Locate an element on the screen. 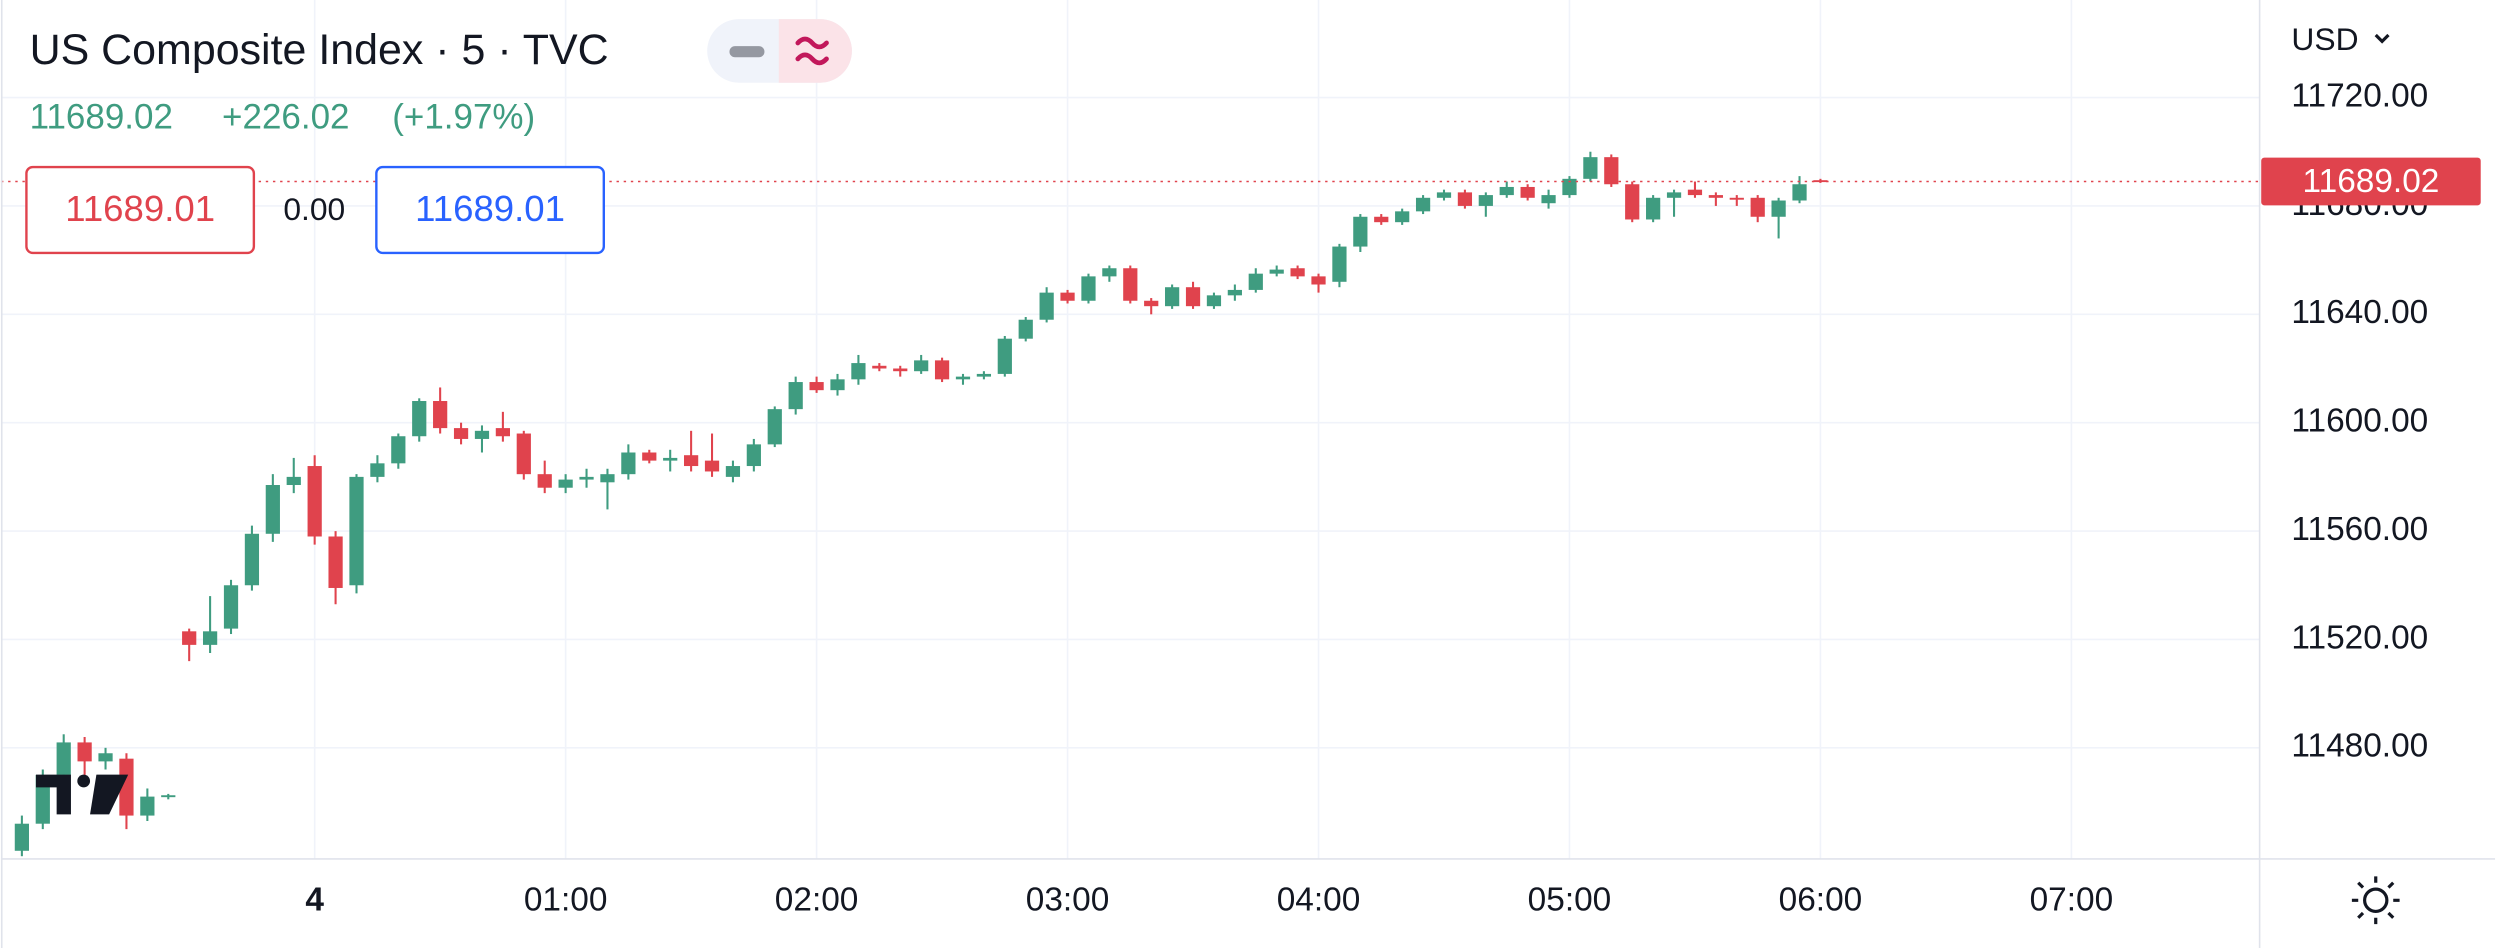 This screenshot has width=2496, height=948. x-tick-label: 02:00 is located at coordinates (817, 900).